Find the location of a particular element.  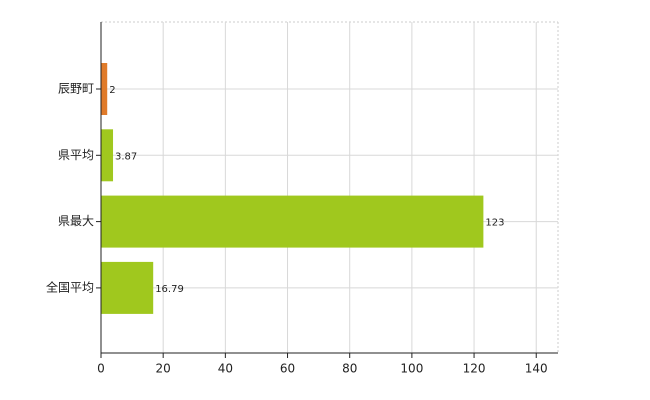

value-label: 3.87 is located at coordinates (126, 156).